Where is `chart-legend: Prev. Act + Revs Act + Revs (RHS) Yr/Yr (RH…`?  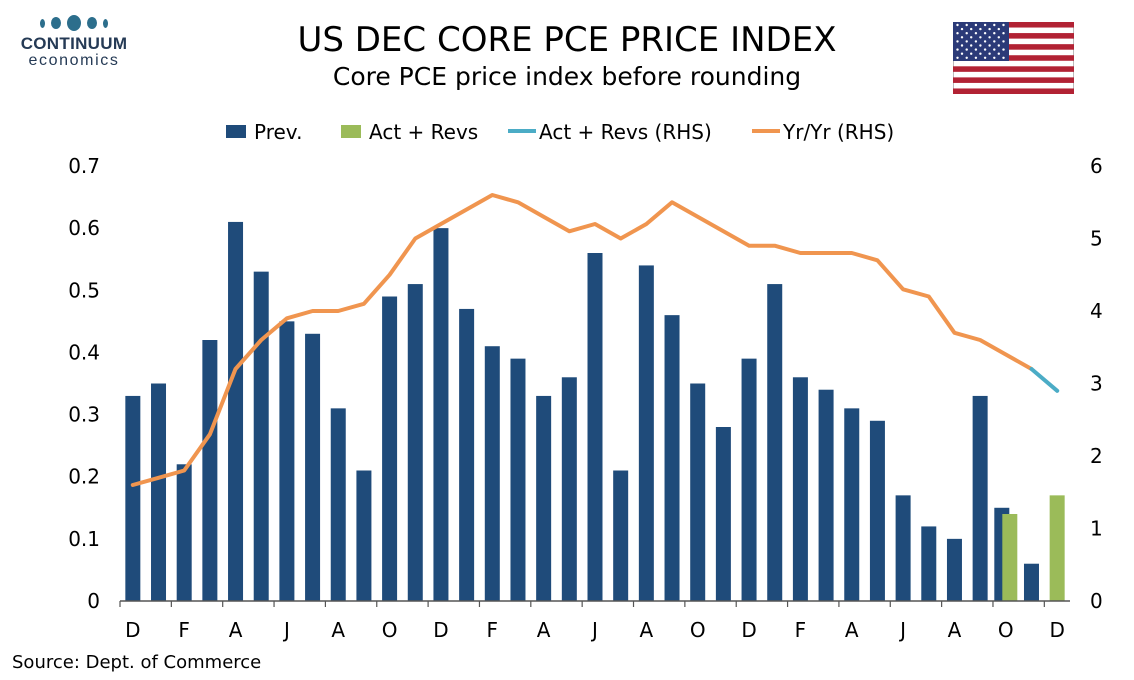 chart-legend: Prev. Act + Revs Act + Revs (RHS) Yr/Yr (RH… is located at coordinates (560, 132).